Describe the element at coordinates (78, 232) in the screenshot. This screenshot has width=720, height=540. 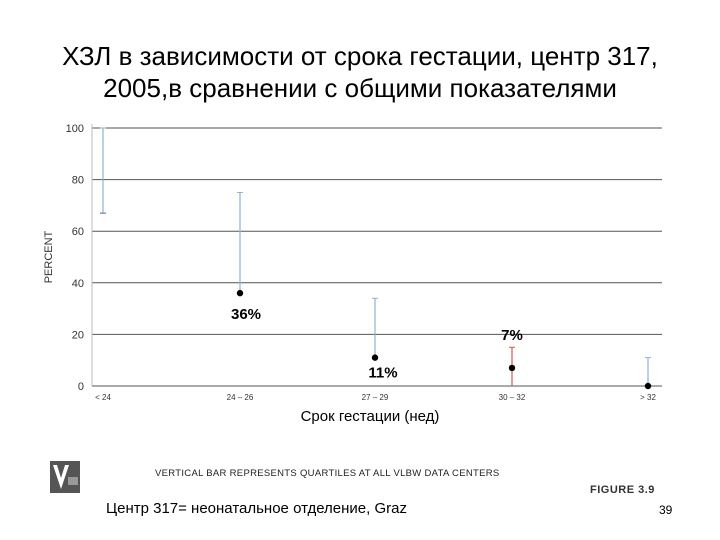
I see `y-tick-label: 60` at that location.